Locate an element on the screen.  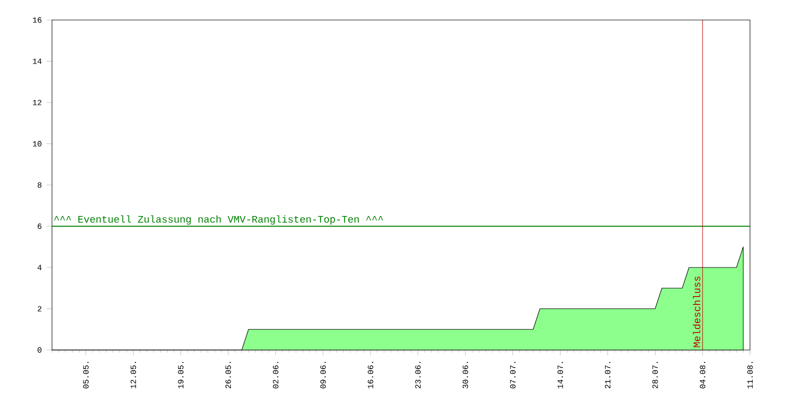
x-tick-label: 21.07. is located at coordinates (607, 375).